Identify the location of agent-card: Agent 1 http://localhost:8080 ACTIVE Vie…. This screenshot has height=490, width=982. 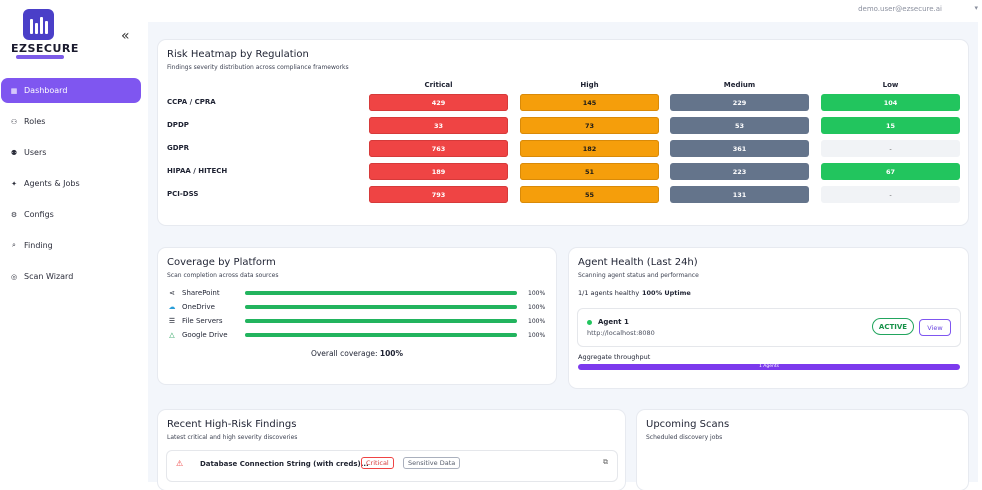
(769, 327).